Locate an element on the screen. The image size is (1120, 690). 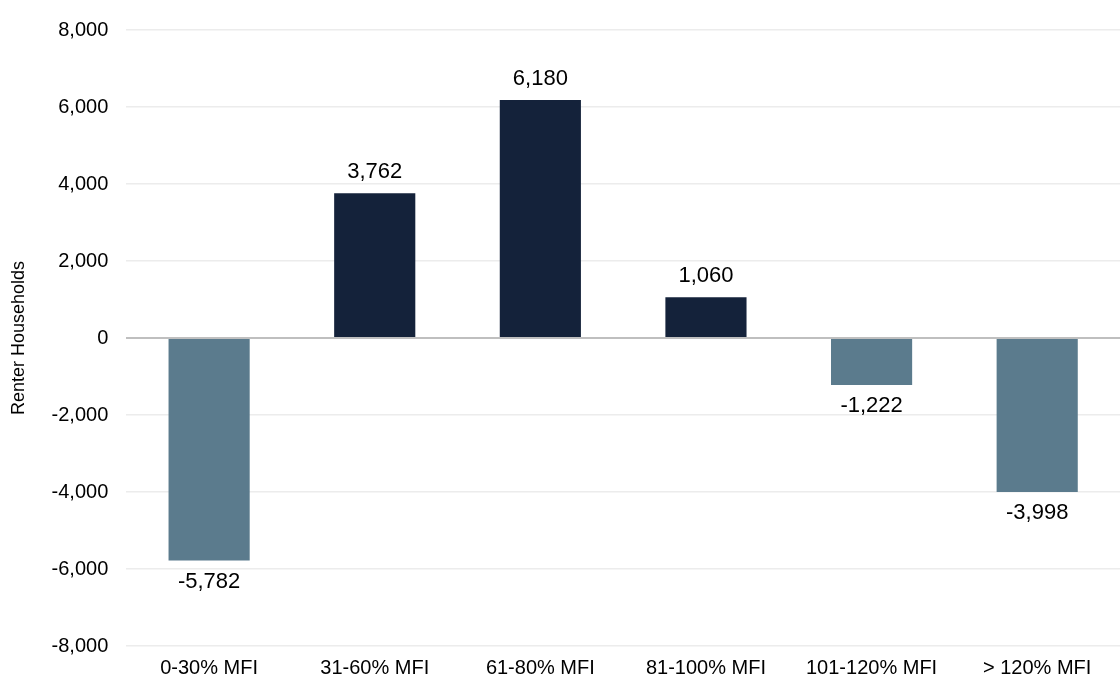
x-tick-label: > 120% MFI is located at coordinates (1037, 666).